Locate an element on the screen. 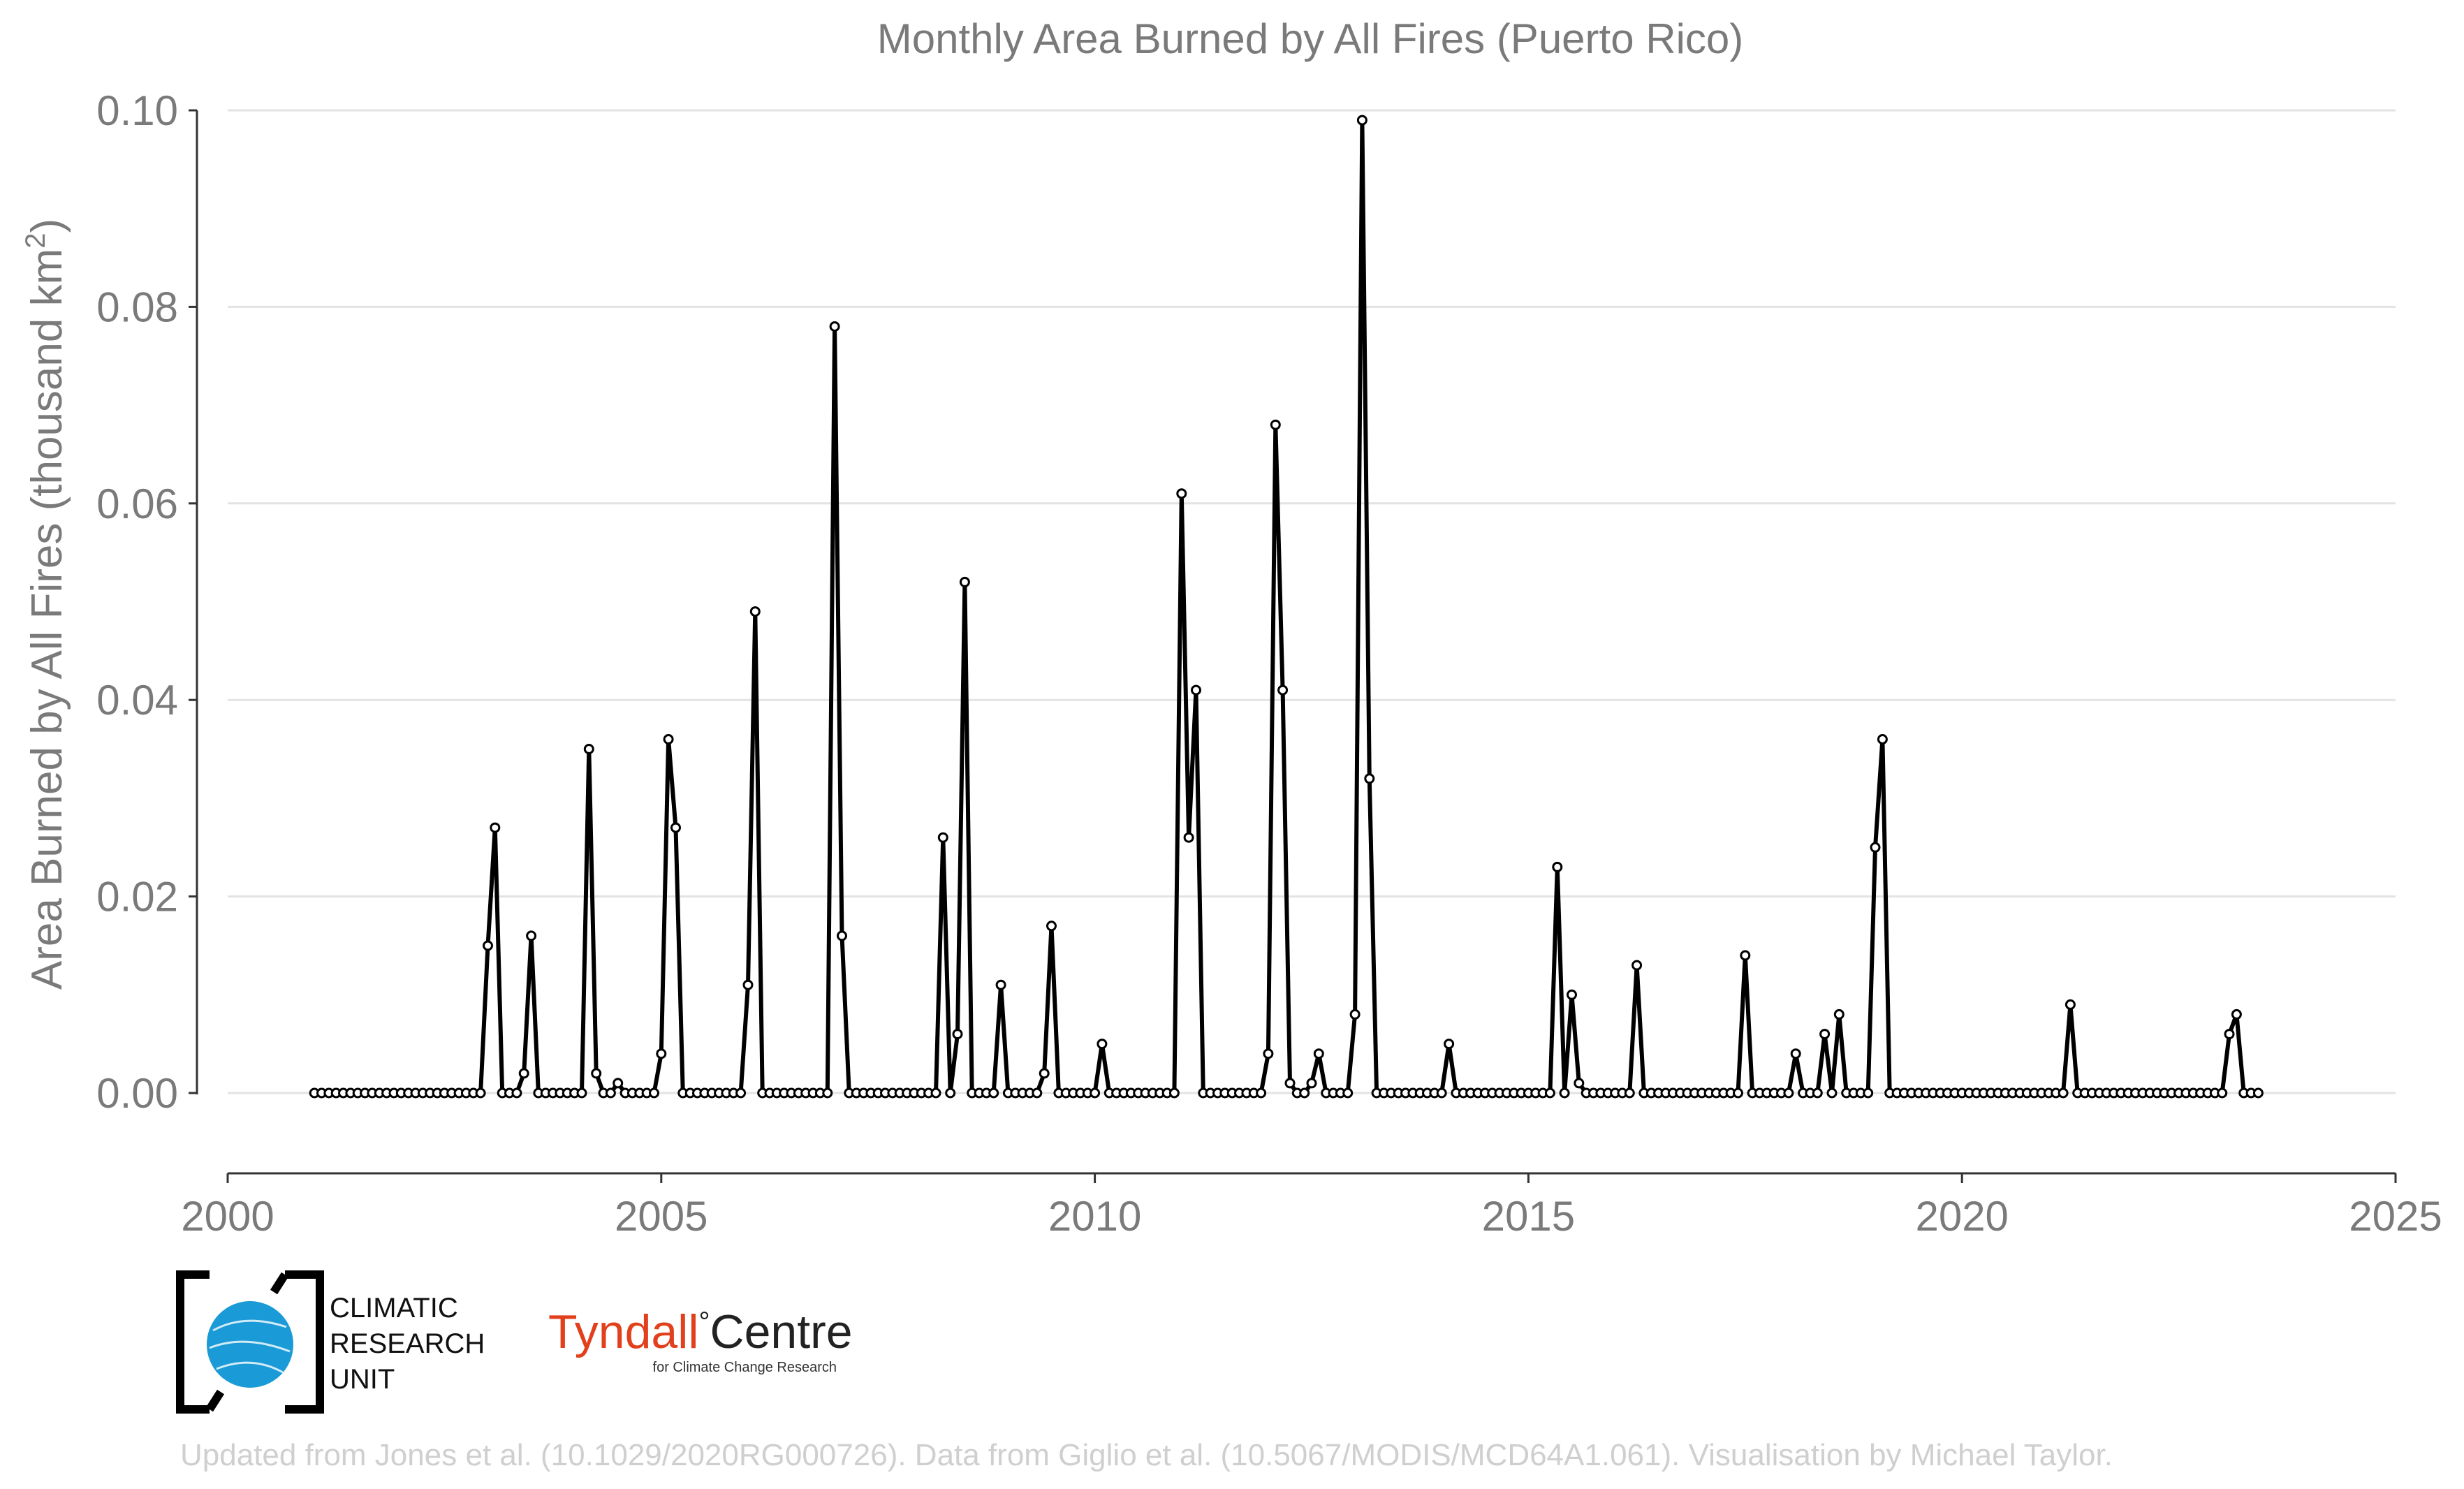 This screenshot has height=1489, width=2464. y-axis-ticks: 0.00 0.02 0.04 0.06 0.08 0.10 is located at coordinates (146, 602).